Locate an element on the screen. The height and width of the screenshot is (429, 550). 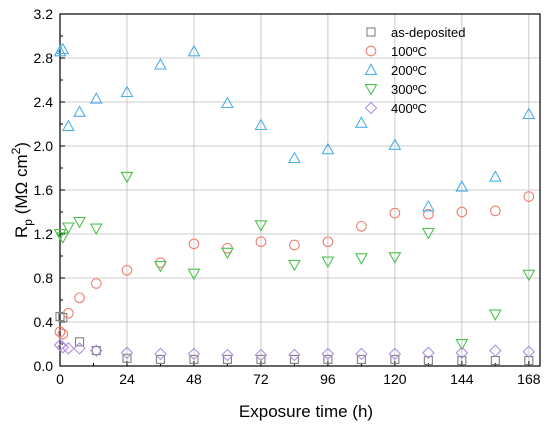
x-tick-label: 48 is located at coordinates (194, 379).